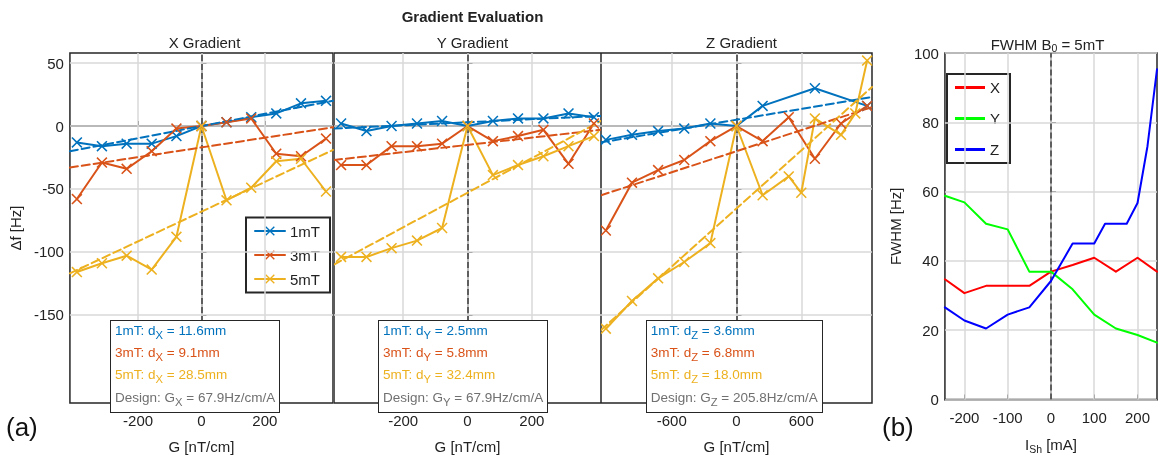 The height and width of the screenshot is (459, 1162). I want to click on x-tick-label: 600, so click(801, 420).